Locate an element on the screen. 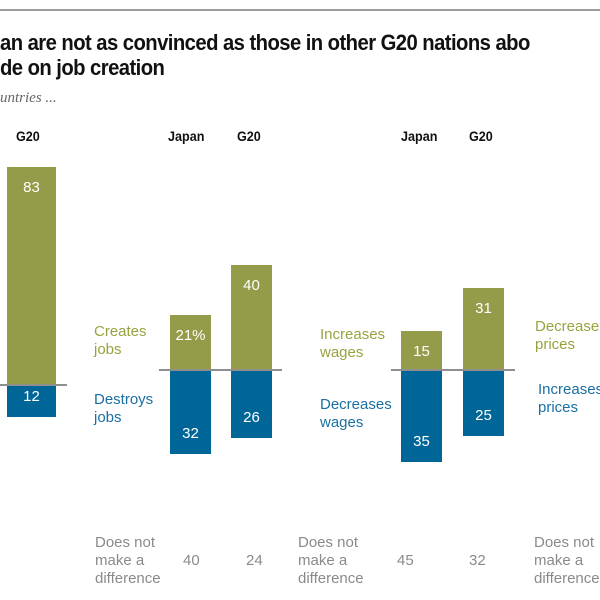  legend-negative: Destroys jobs is located at coordinates (124, 408).